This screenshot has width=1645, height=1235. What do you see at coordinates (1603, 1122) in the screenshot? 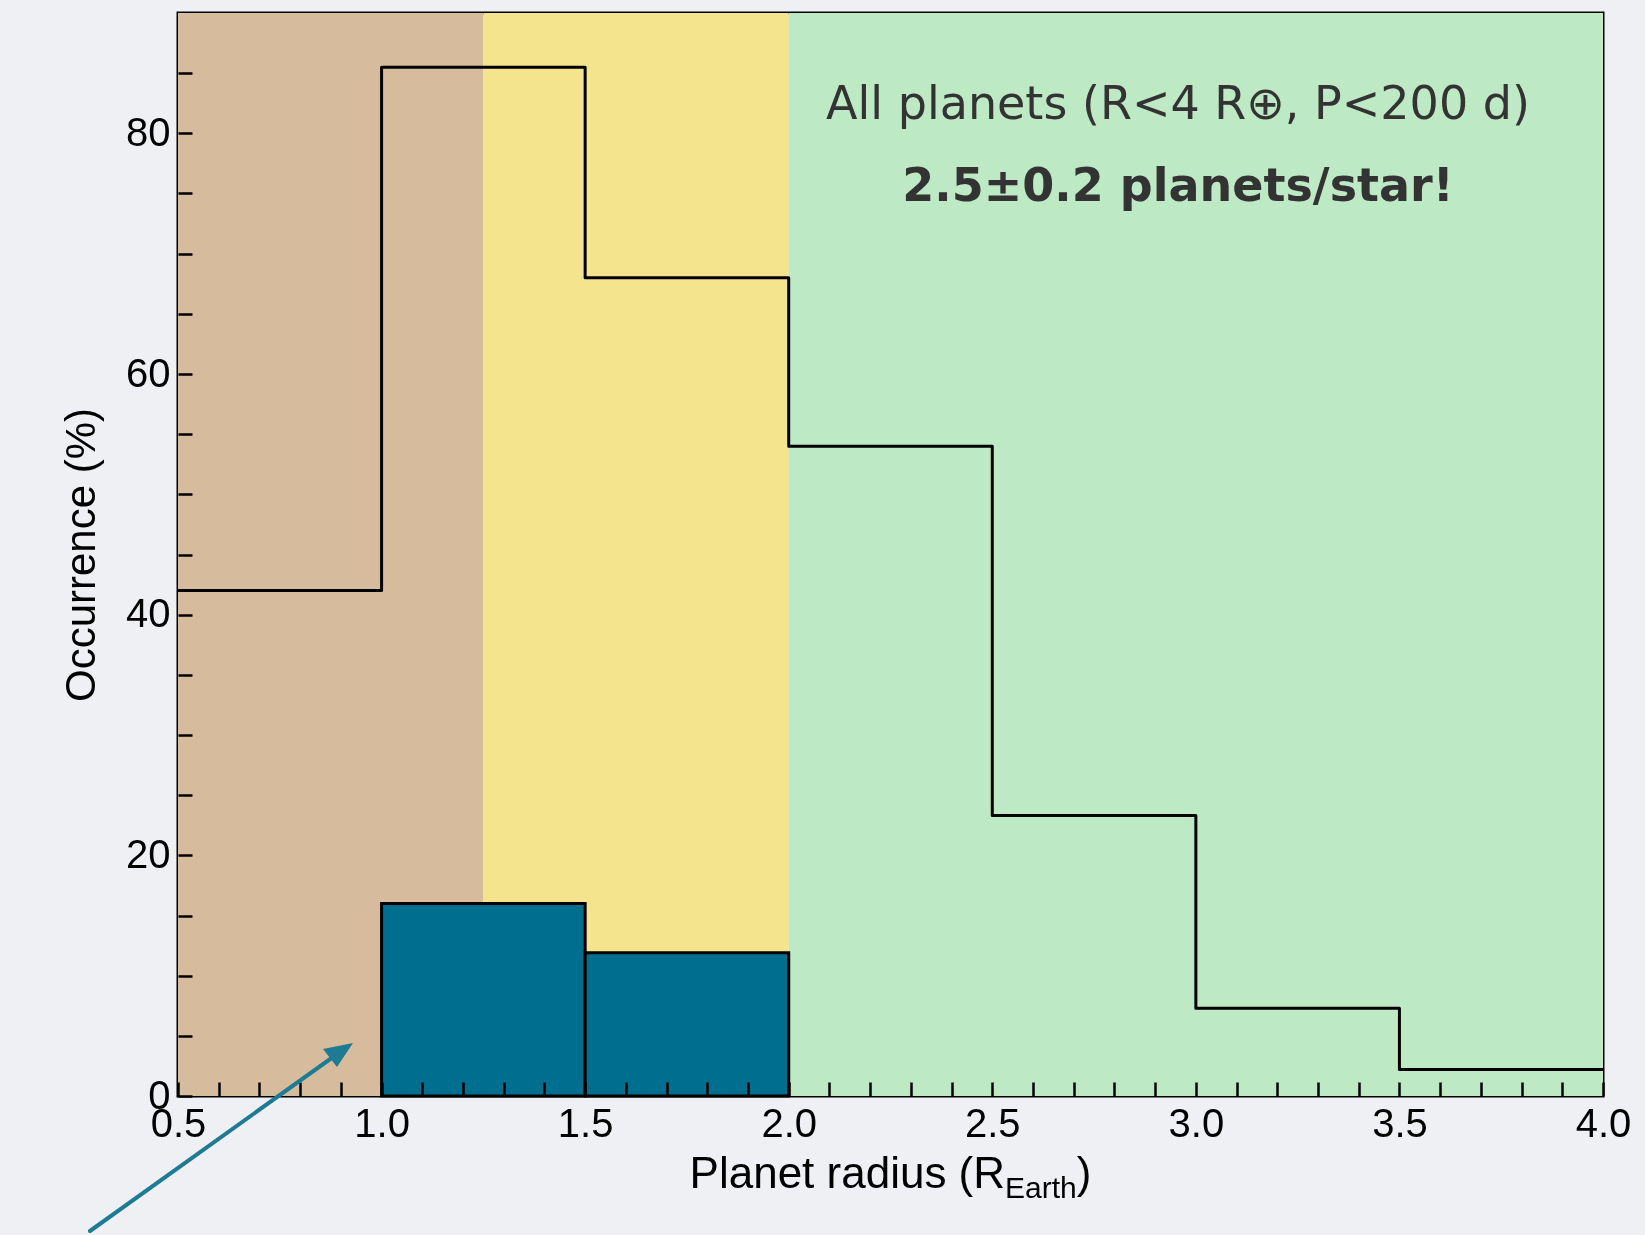
I see `x-tick-label: 4.0` at bounding box center [1603, 1122].